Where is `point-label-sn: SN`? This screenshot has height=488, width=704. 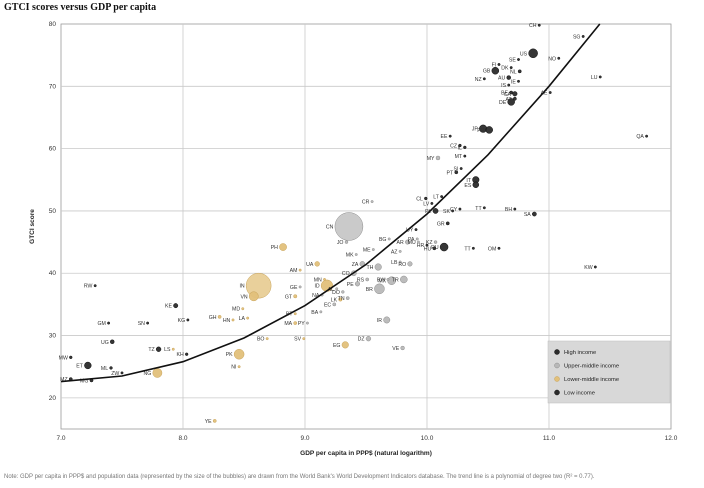
point-label-sn: SN is located at coordinates (141, 324).